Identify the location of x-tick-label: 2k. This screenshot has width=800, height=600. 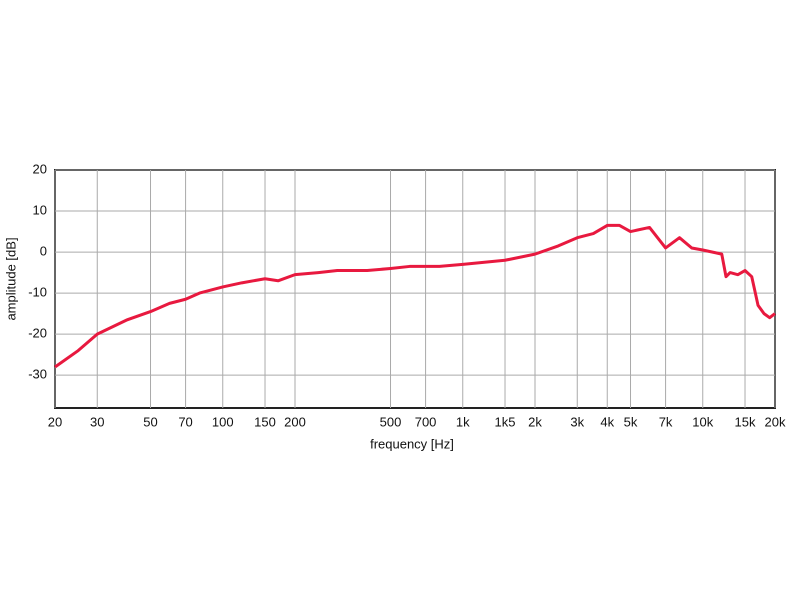
(535, 421).